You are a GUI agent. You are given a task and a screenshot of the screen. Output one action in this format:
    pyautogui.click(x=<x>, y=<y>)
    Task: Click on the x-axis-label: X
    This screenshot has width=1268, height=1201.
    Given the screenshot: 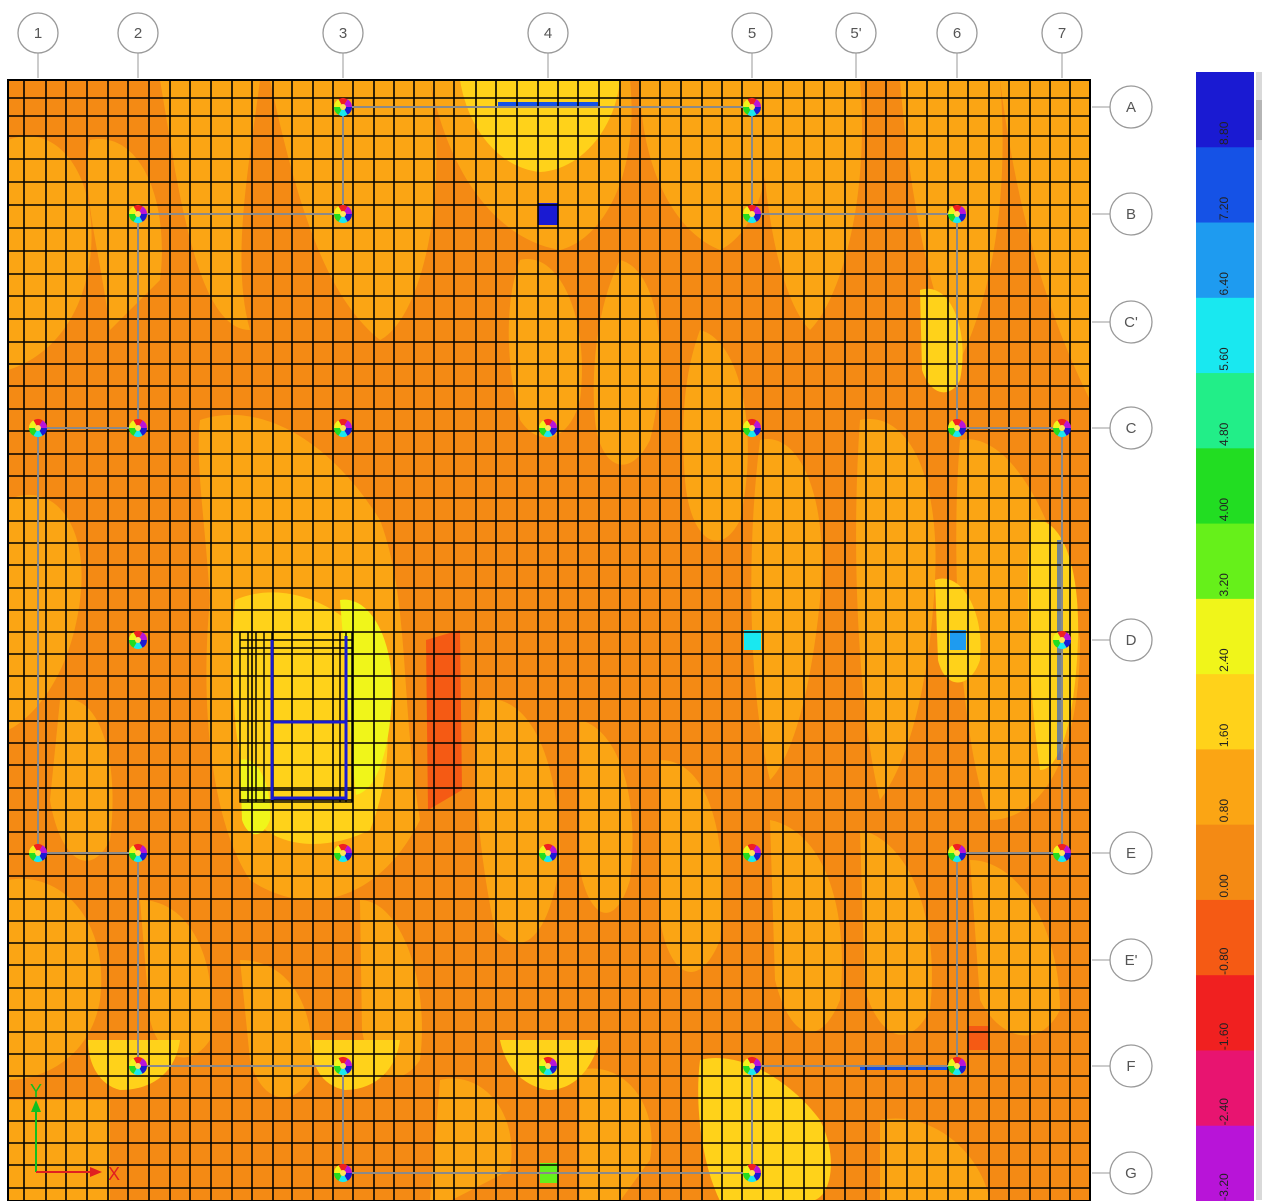 What is the action you would take?
    pyautogui.click(x=114, y=1174)
    